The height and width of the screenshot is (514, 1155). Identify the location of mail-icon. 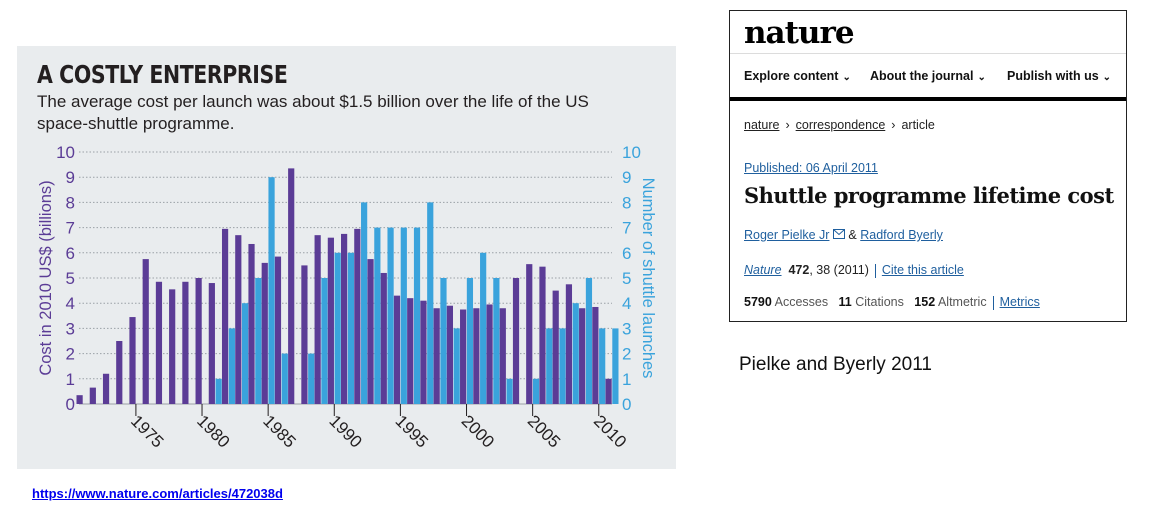
(838, 234).